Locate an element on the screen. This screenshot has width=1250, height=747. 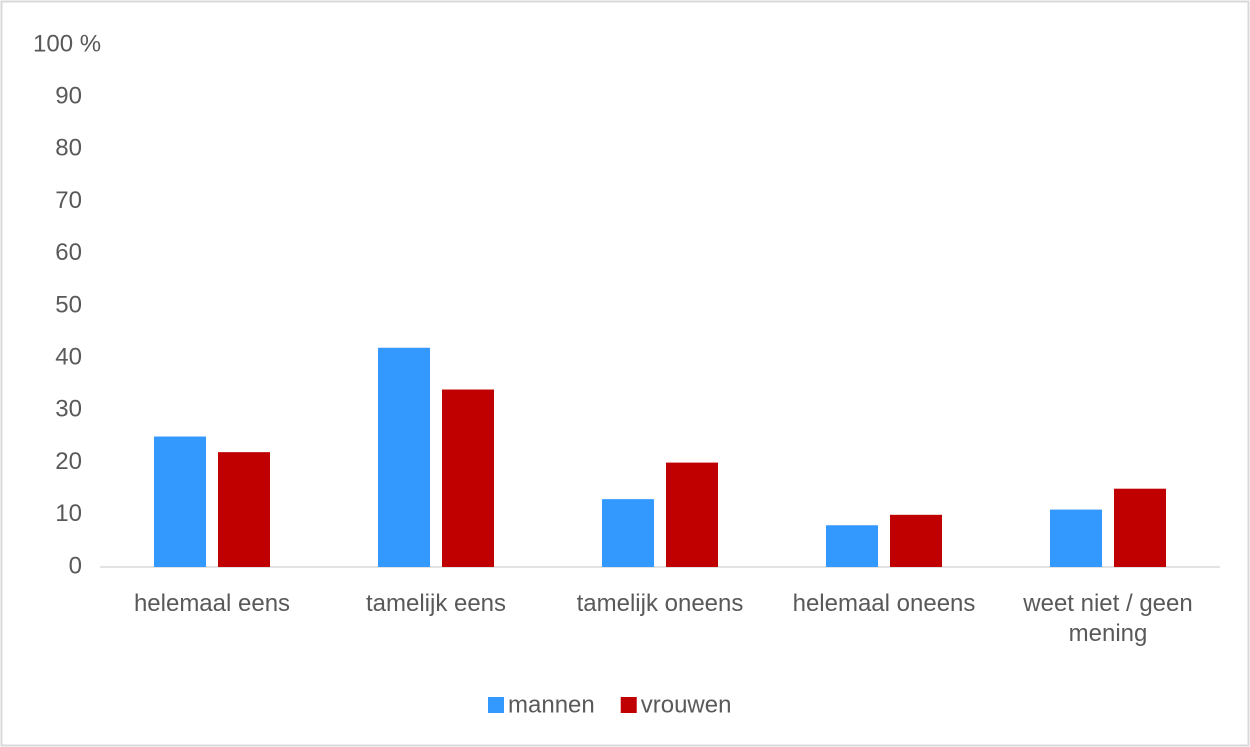
y-tick-label: 20 is located at coordinates (68, 461).